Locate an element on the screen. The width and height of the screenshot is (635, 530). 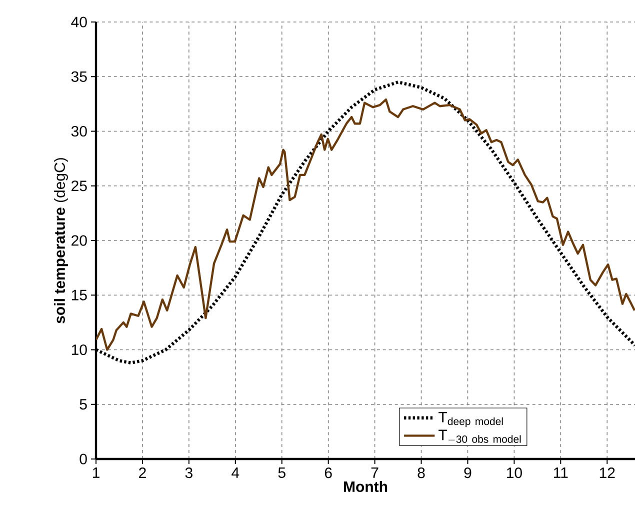
y-tick-label: 10 is located at coordinates (79, 350).